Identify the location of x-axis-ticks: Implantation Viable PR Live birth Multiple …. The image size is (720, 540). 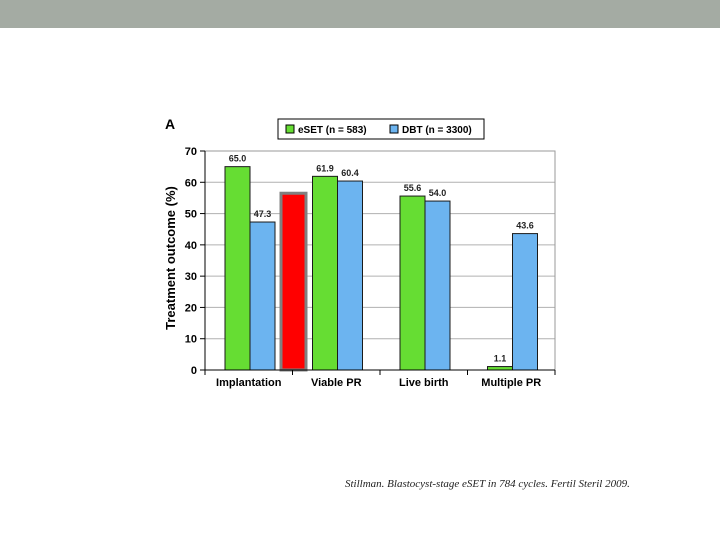
(380, 379).